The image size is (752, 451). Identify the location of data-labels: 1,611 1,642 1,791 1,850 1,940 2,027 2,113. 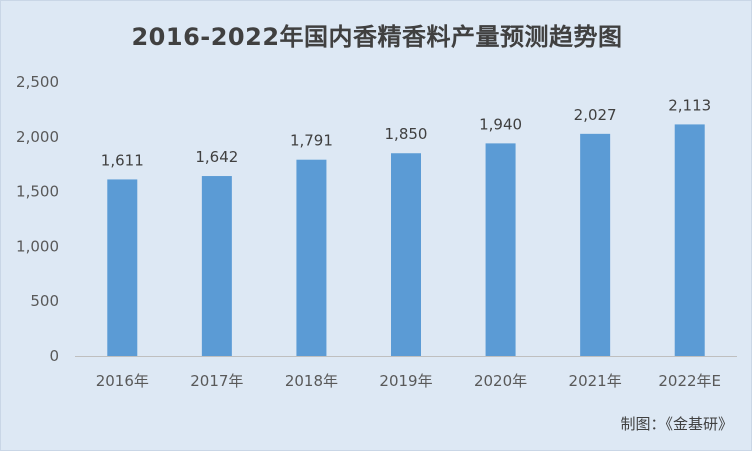
(406, 132).